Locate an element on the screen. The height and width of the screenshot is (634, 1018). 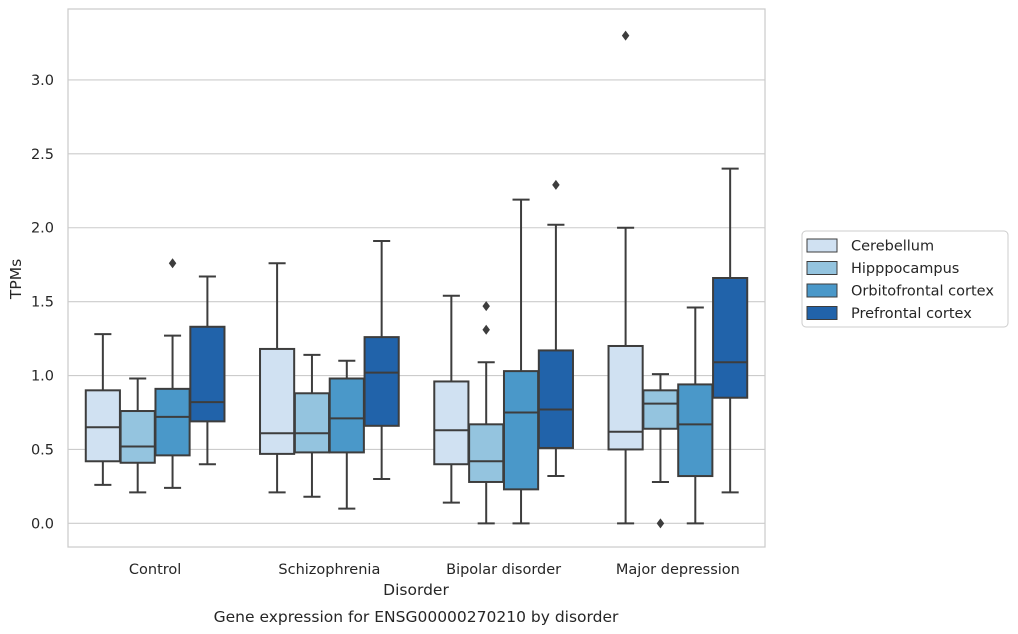
y-tick-label: 2.0 is located at coordinates (42, 229).